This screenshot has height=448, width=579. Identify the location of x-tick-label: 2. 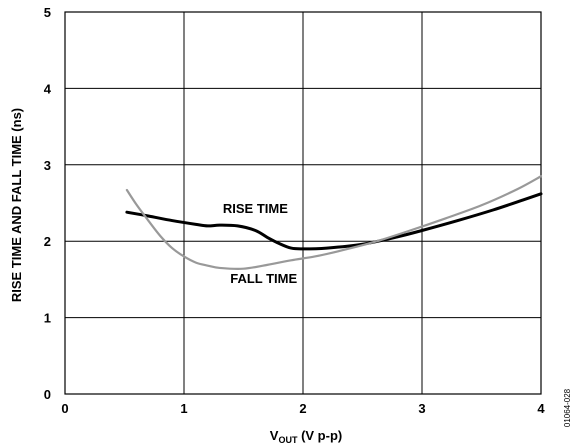
(302, 408).